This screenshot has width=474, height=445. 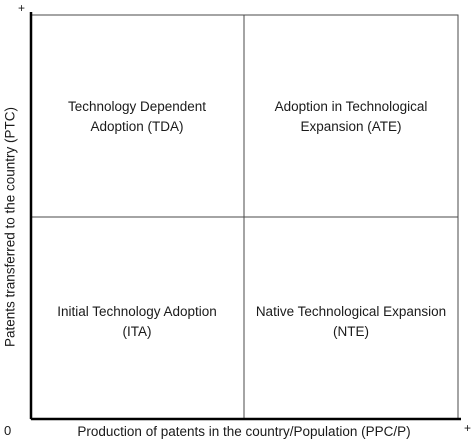 I want to click on y-axis-label: Patents transferred to the country (PTC), so click(x=10, y=227).